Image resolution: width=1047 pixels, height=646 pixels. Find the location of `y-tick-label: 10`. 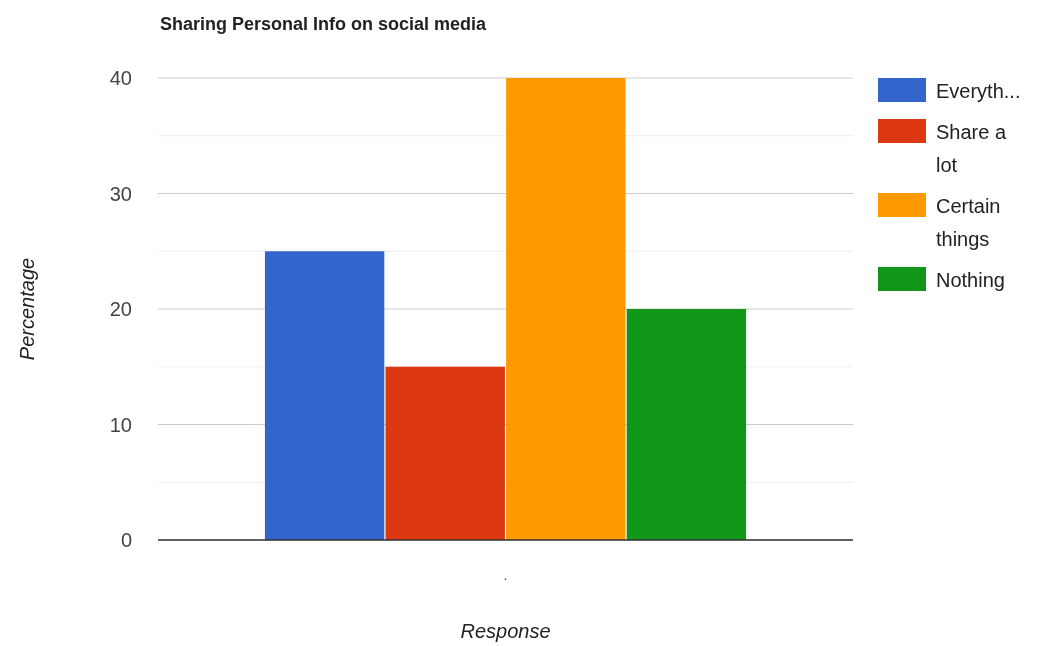

y-tick-label: 10 is located at coordinates (120, 424).